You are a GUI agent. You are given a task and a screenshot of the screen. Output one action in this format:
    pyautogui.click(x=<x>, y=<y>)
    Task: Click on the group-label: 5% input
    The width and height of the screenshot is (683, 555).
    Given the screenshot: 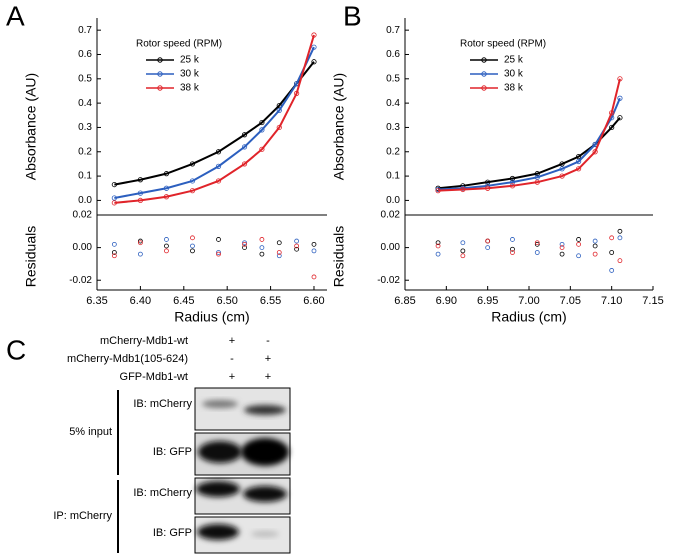 What is the action you would take?
    pyautogui.click(x=90, y=432)
    